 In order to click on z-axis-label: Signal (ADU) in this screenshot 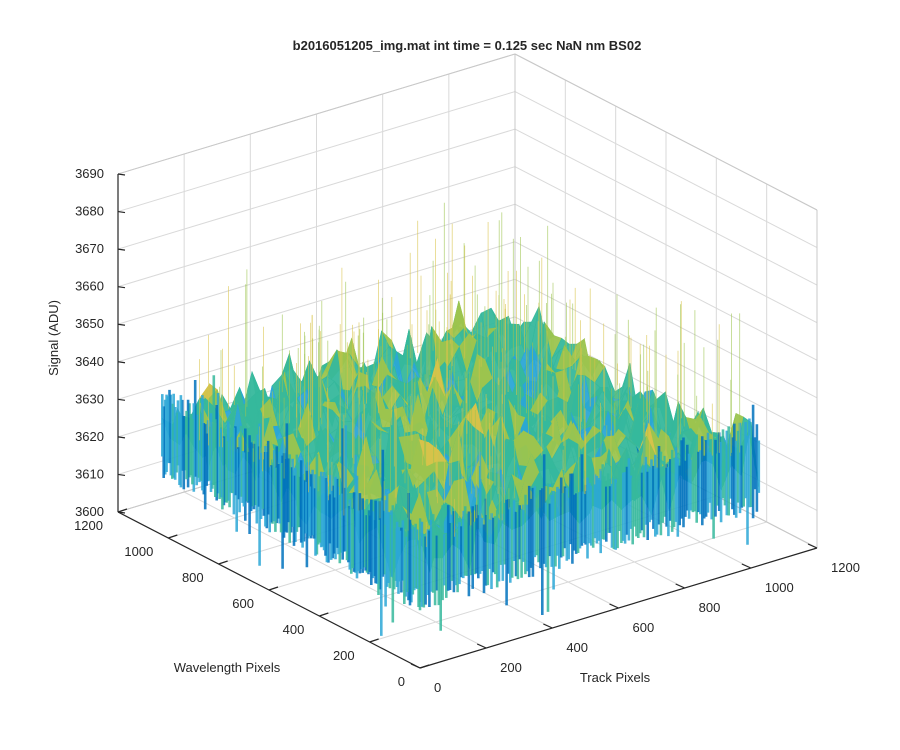, I will do `click(53, 338)`.